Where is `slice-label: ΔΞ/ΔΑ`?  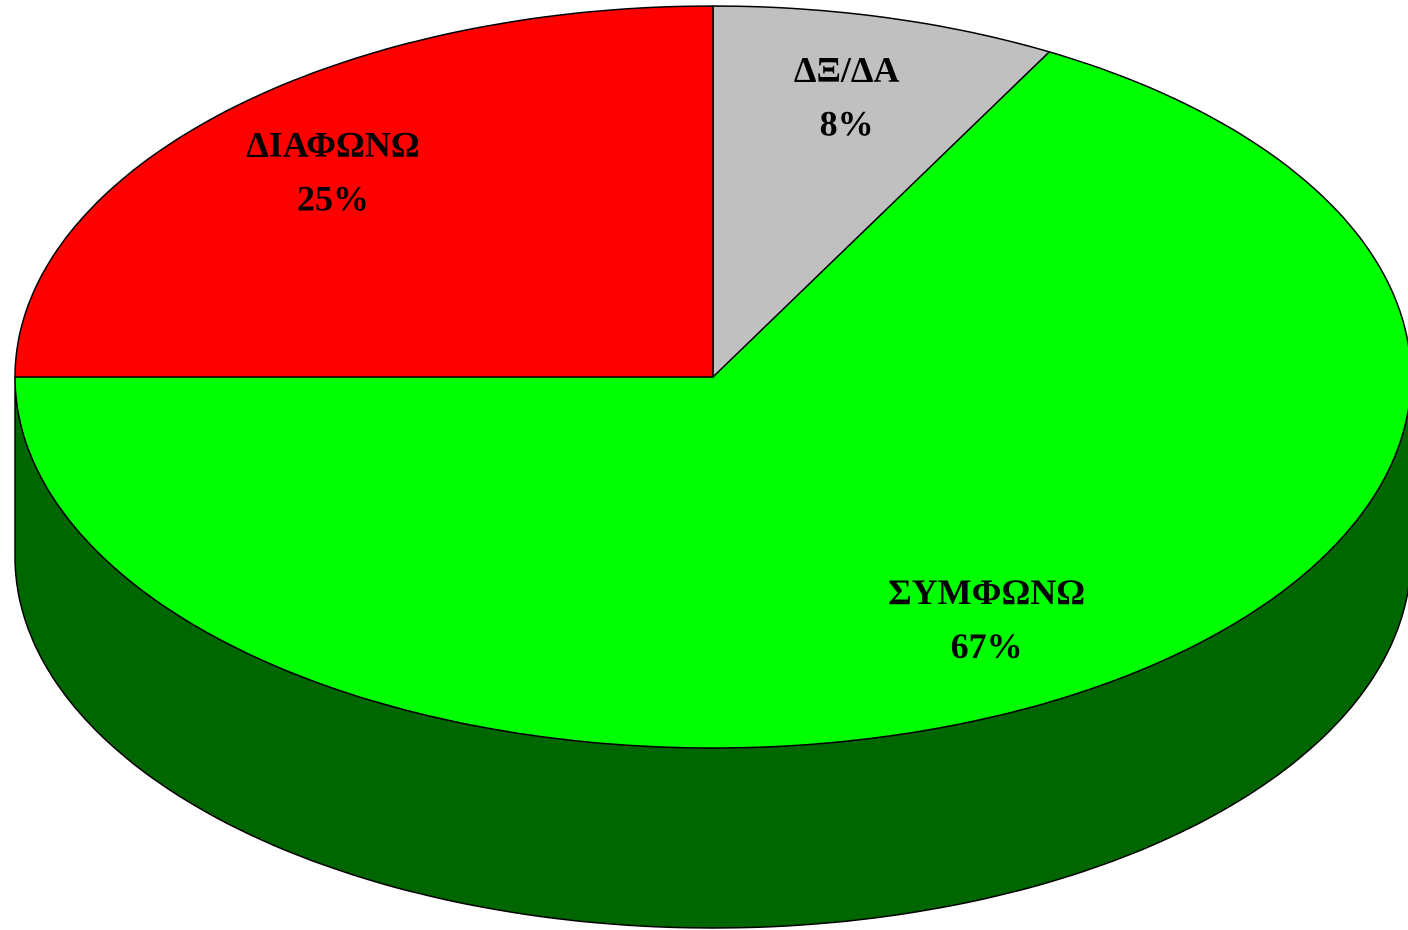 slice-label: ΔΞ/ΔΑ is located at coordinates (847, 70).